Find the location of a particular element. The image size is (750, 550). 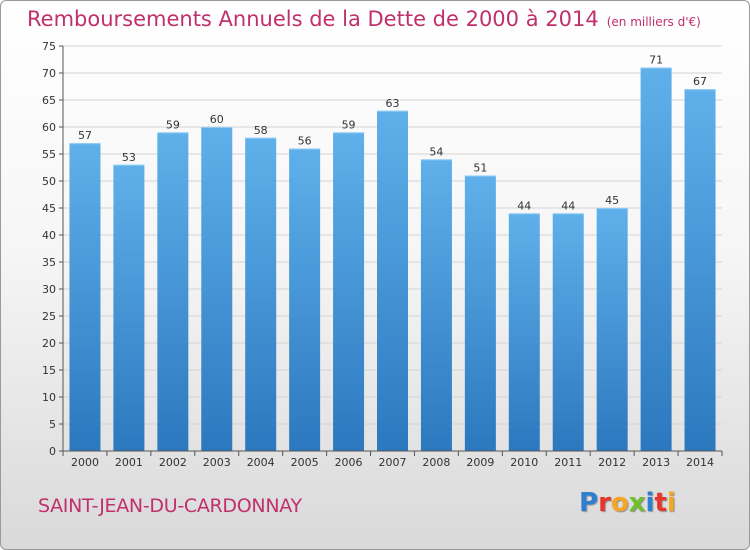

x-tick-label: 2009 is located at coordinates (480, 462).